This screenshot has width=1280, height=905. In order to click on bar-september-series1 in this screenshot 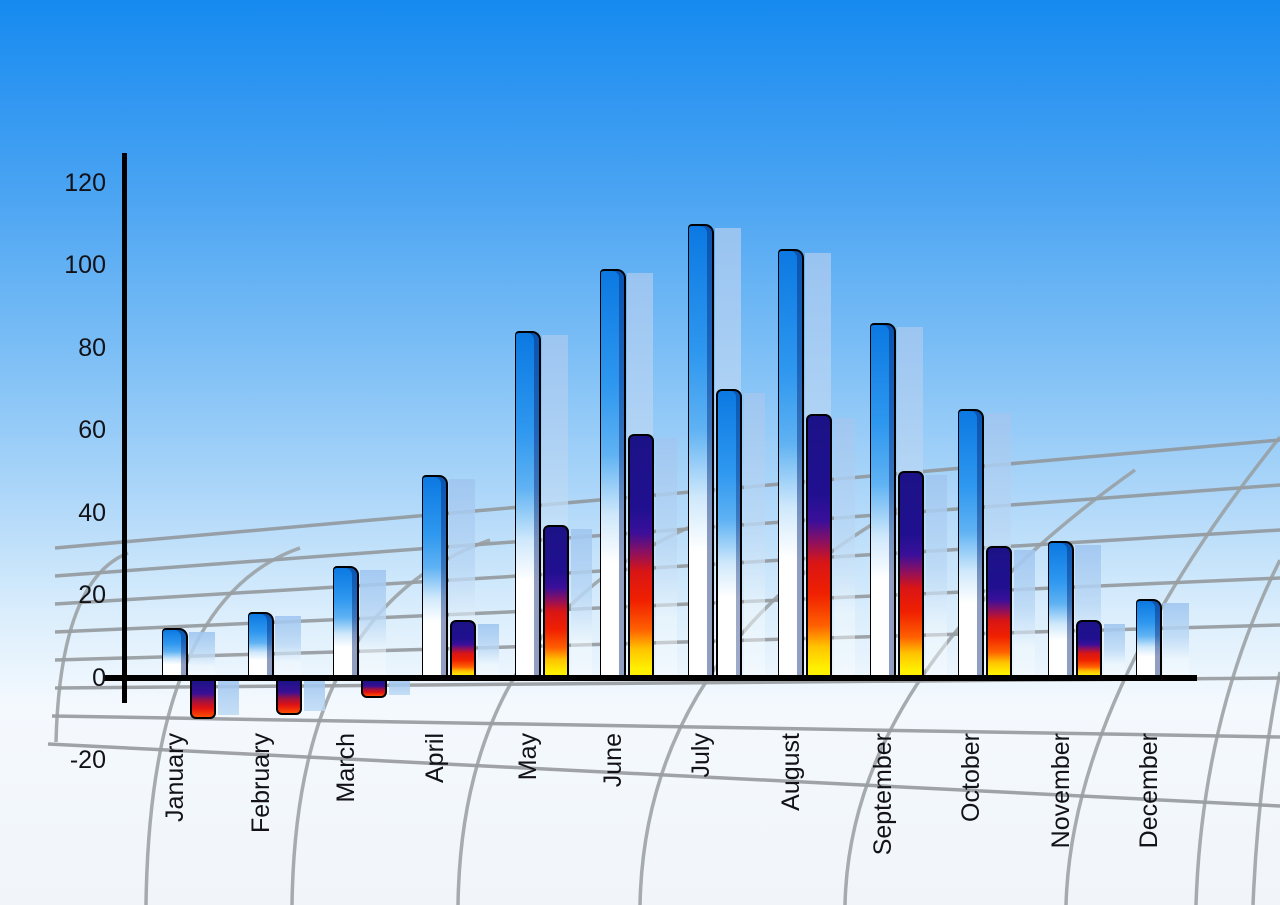, I will do `click(883, 500)`.